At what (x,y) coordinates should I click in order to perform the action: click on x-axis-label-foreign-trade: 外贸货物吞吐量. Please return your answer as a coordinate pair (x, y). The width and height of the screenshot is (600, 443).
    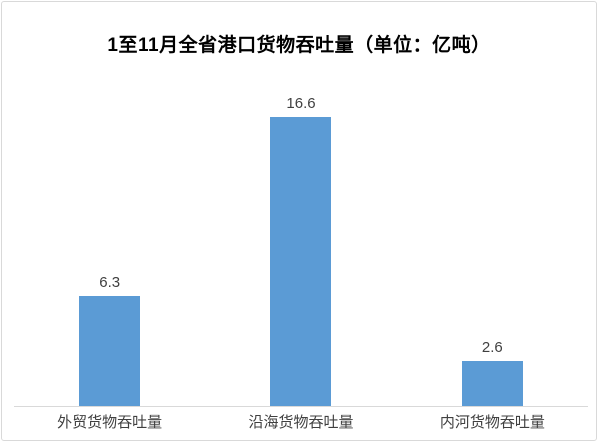
    Looking at the image, I should click on (110, 422).